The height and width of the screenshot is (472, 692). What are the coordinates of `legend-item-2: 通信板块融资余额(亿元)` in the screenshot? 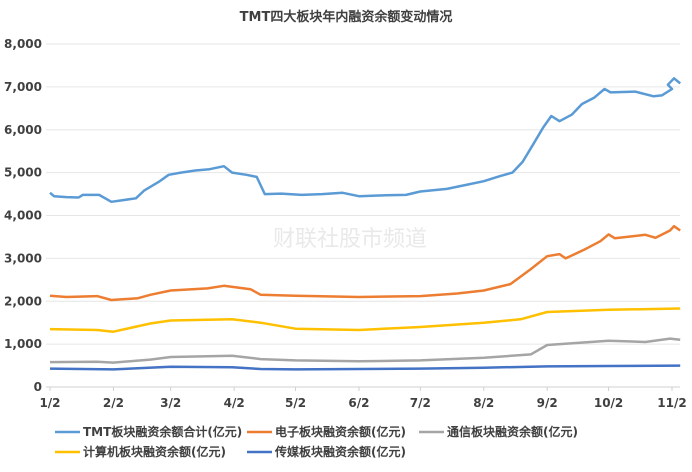 It's located at (498, 431).